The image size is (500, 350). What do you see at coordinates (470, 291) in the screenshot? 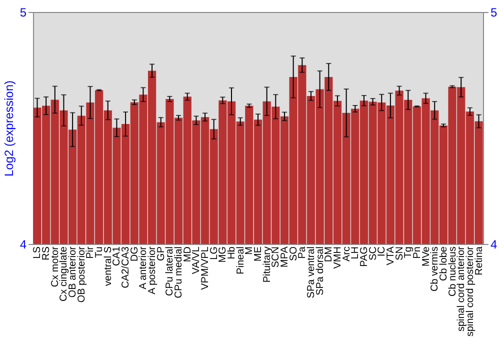
I see `x-tick-label: spinal cord posterior` at bounding box center [470, 291].